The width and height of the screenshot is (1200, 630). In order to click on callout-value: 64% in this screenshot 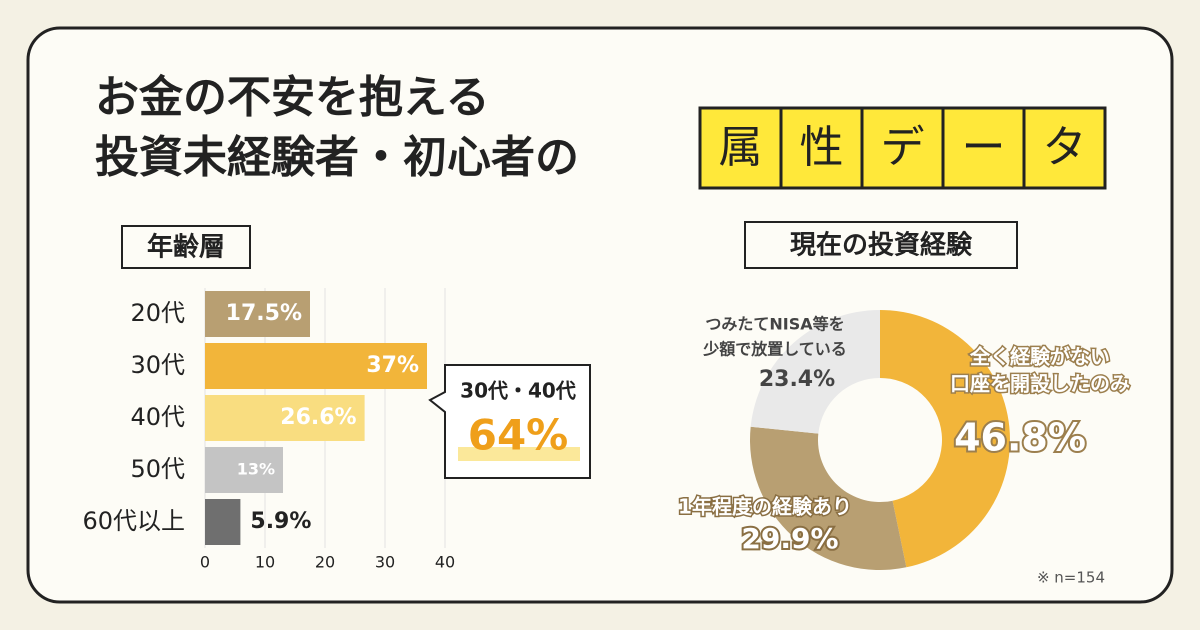, I will do `click(518, 435)`.